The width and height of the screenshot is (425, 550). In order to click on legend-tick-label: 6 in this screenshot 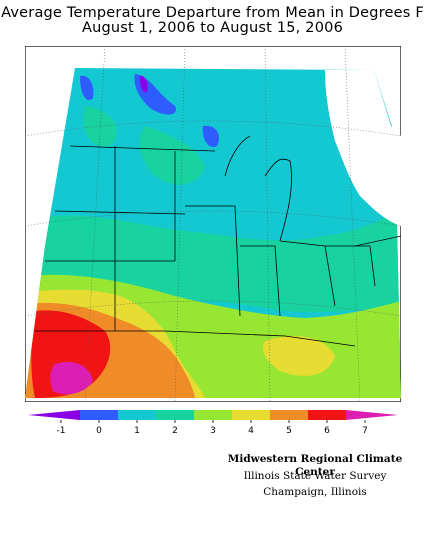, I will do `click(327, 431)`.